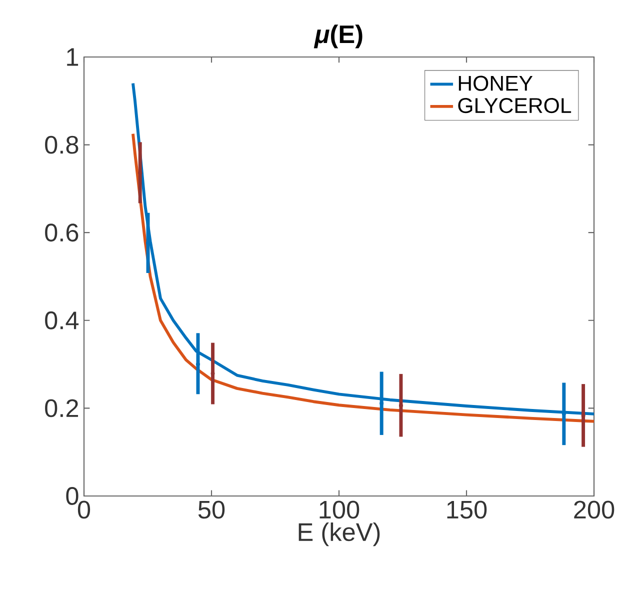 The width and height of the screenshot is (631, 610). Describe the element at coordinates (61, 145) in the screenshot. I see `y-tick-label: 0.8` at that location.